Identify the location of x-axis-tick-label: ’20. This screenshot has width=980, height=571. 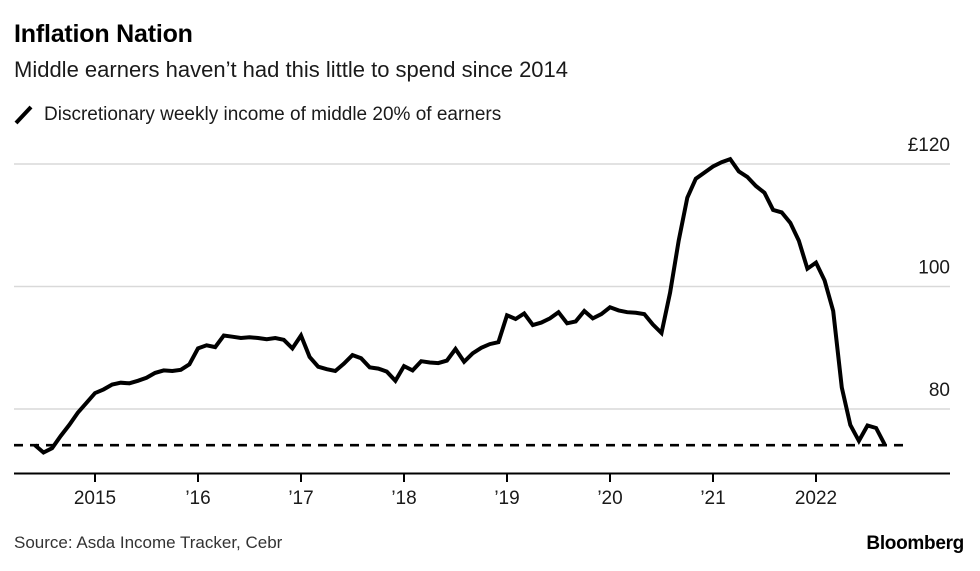
(609, 498).